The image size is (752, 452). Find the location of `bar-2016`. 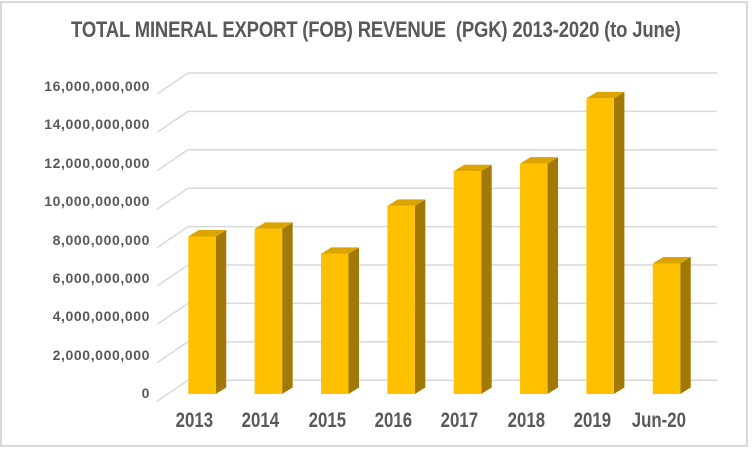

bar-2016 is located at coordinates (406, 296).